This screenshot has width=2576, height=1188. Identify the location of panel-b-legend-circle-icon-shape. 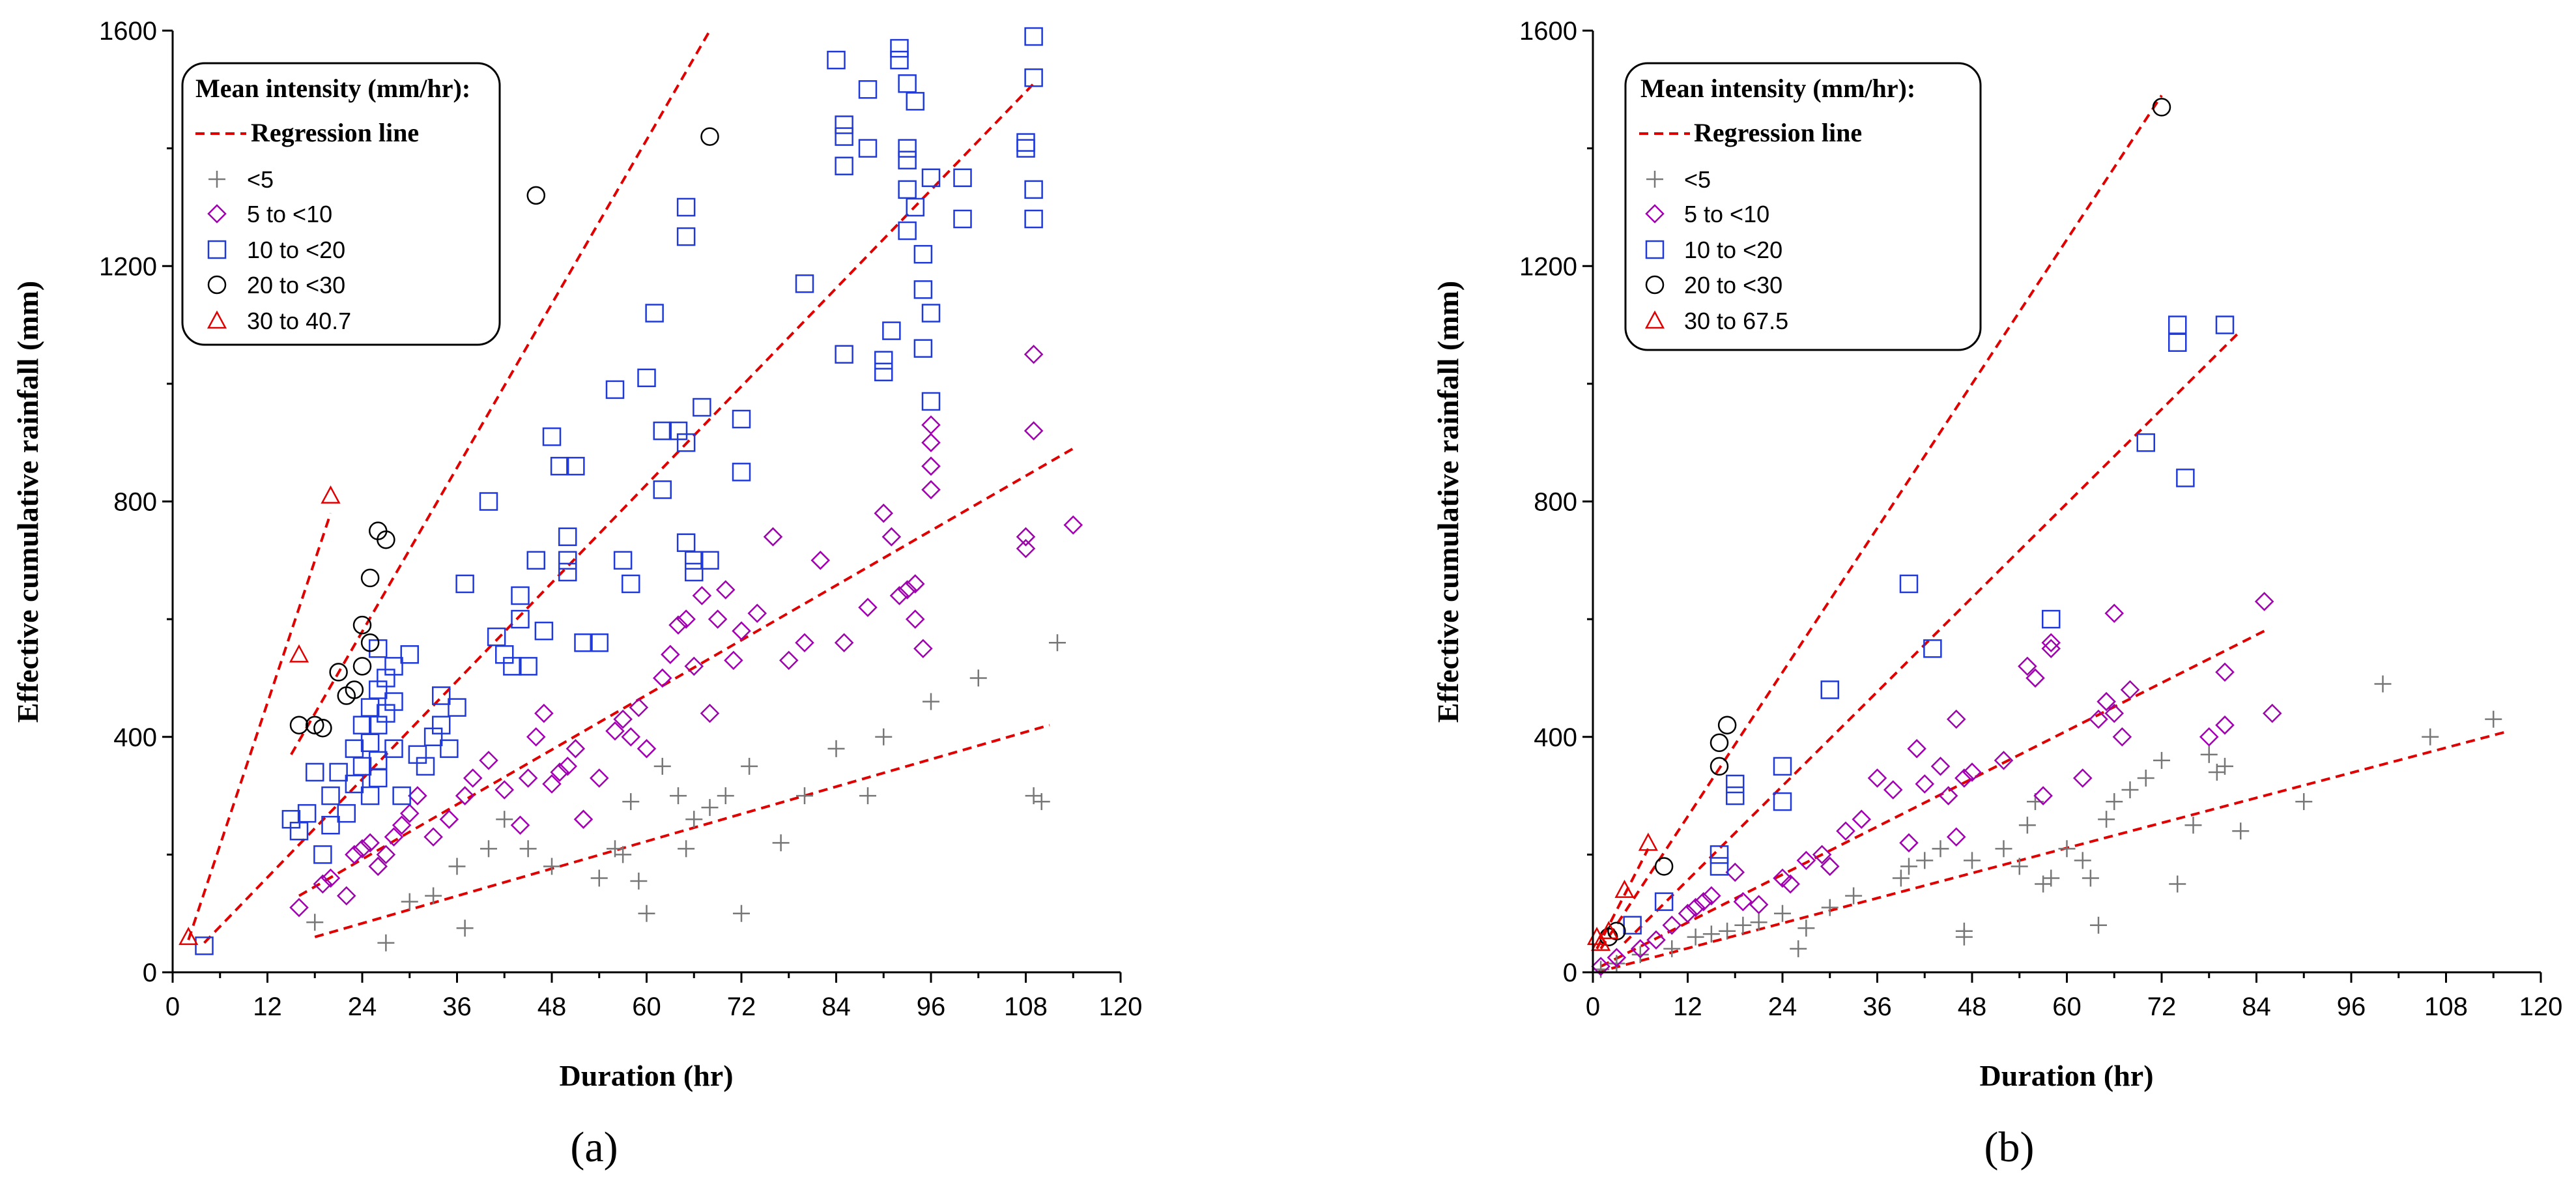
(1655, 285).